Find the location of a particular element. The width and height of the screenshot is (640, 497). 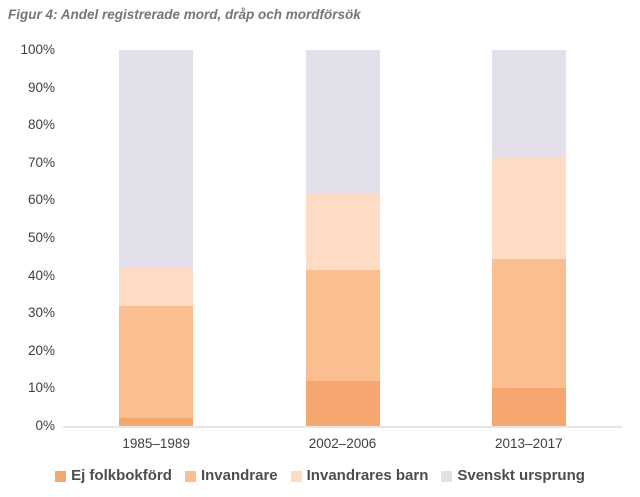

legend-label: Svenskt ursprung is located at coordinates (521, 475).